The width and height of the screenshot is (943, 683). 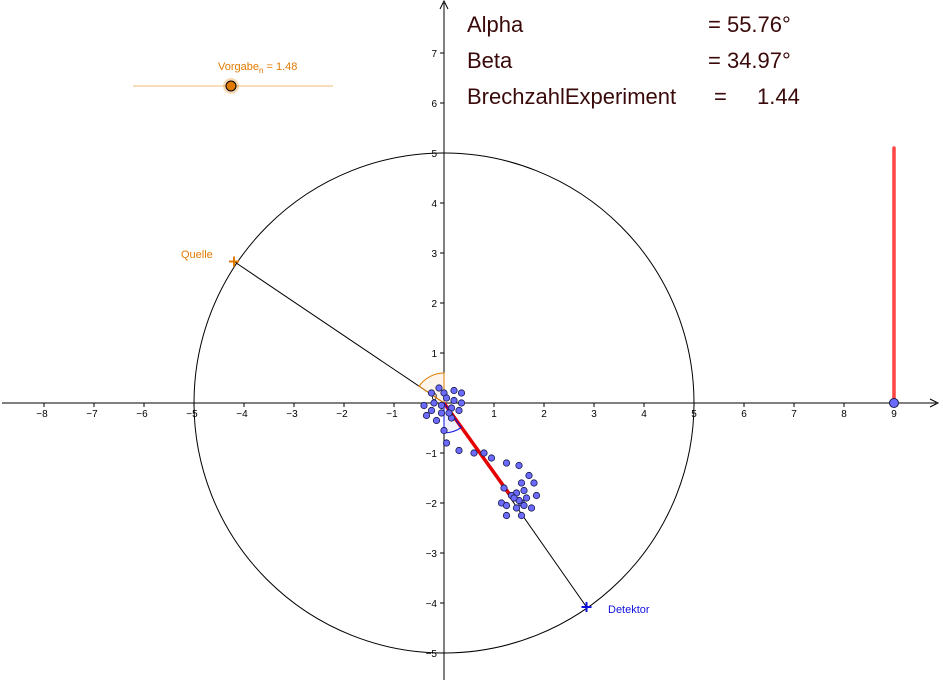 I want to click on x-tick-label: 2, so click(x=544, y=414).